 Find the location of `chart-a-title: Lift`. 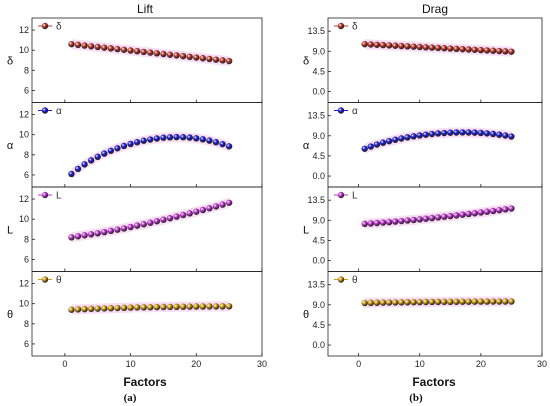

chart-a-title: Lift is located at coordinates (145, 9).